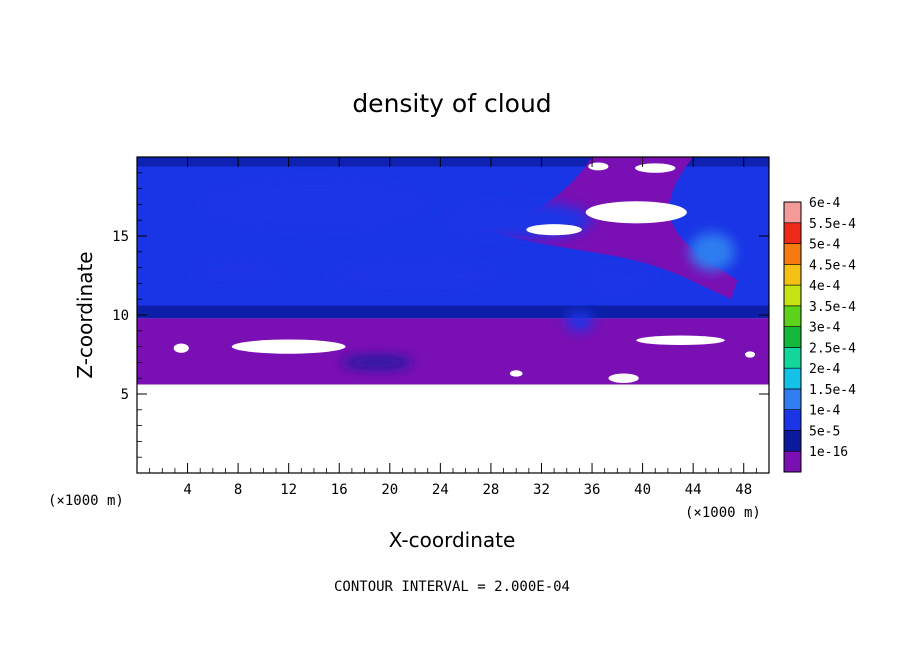 Image resolution: width=904 pixels, height=654 pixels. I want to click on y-tick-label-0: 5, so click(125, 395).